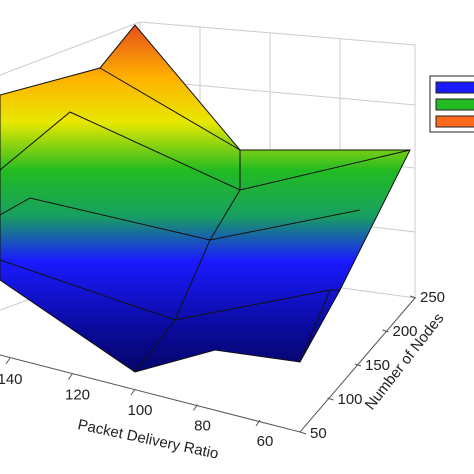 The image size is (474, 474). Describe the element at coordinates (350, 399) in the screenshot. I see `y-tick-label: 100` at that location.